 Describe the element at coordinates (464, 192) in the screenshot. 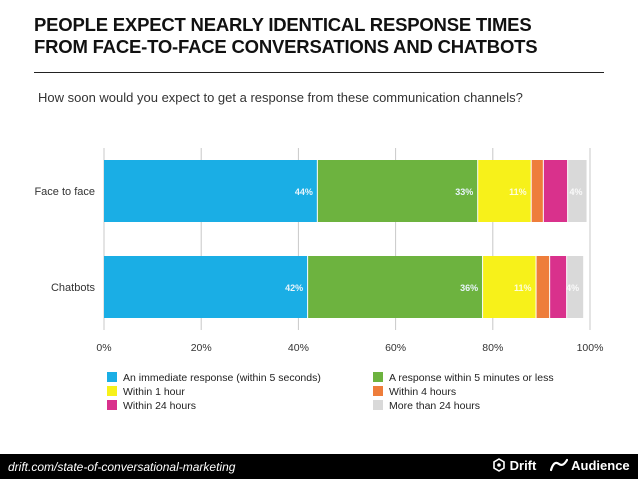

I see `data-label: 33%` at that location.